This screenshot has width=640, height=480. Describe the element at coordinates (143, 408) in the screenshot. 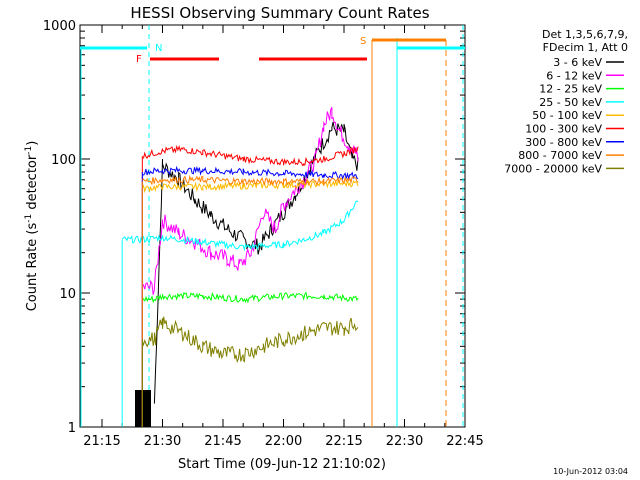

I see `data-gap-block` at that location.